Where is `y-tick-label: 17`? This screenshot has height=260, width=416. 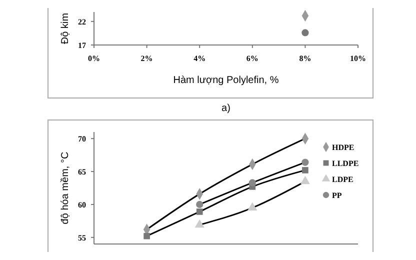 y-tick-label: 17 is located at coordinates (82, 45).